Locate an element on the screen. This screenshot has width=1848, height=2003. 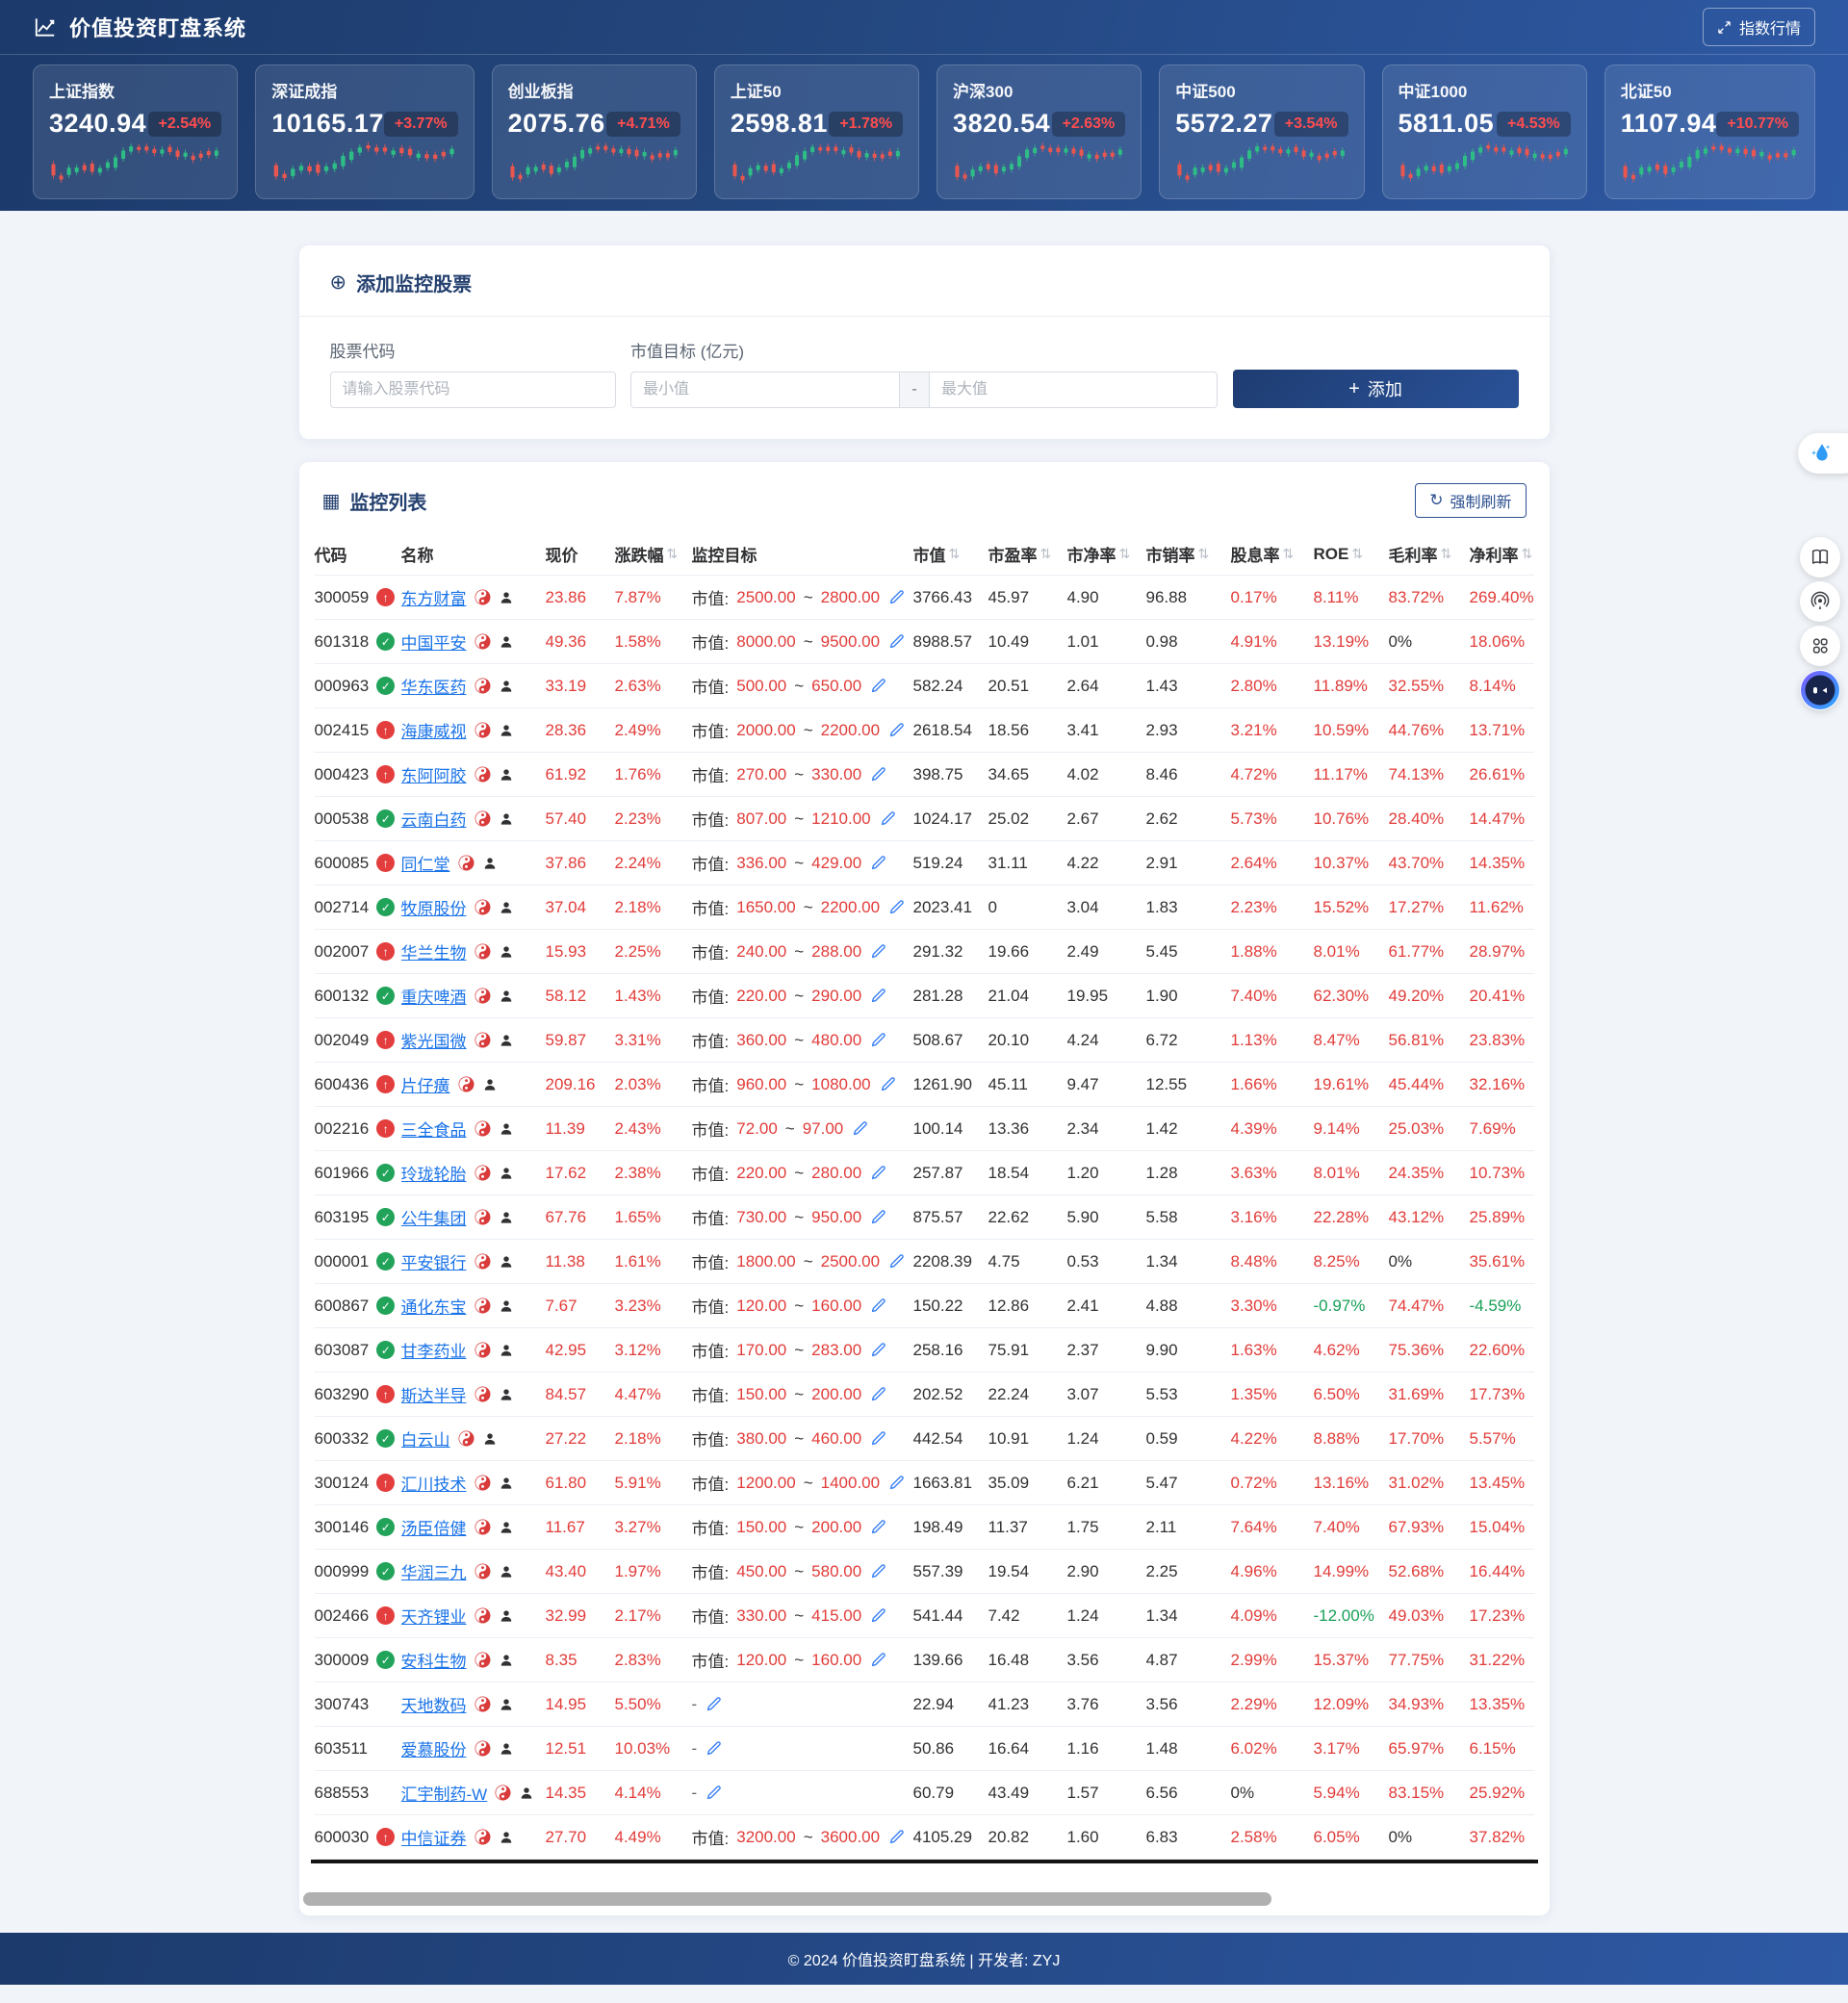
column-header-10: 股息率 ⇅ is located at coordinates (1262, 555).